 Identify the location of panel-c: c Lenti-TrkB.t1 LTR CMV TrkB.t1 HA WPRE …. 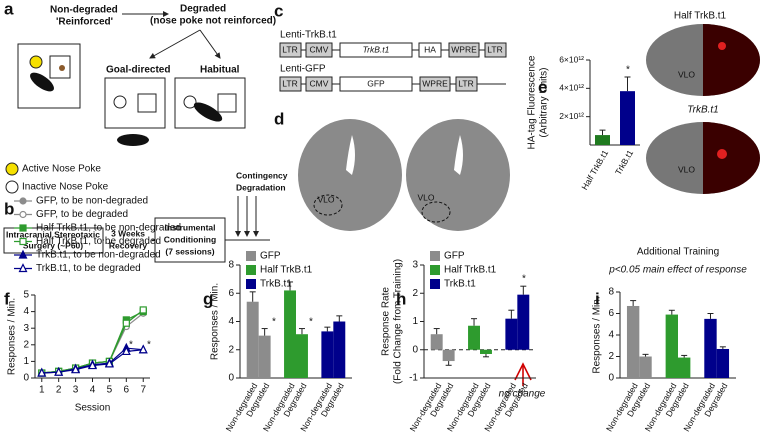
(390, 46).